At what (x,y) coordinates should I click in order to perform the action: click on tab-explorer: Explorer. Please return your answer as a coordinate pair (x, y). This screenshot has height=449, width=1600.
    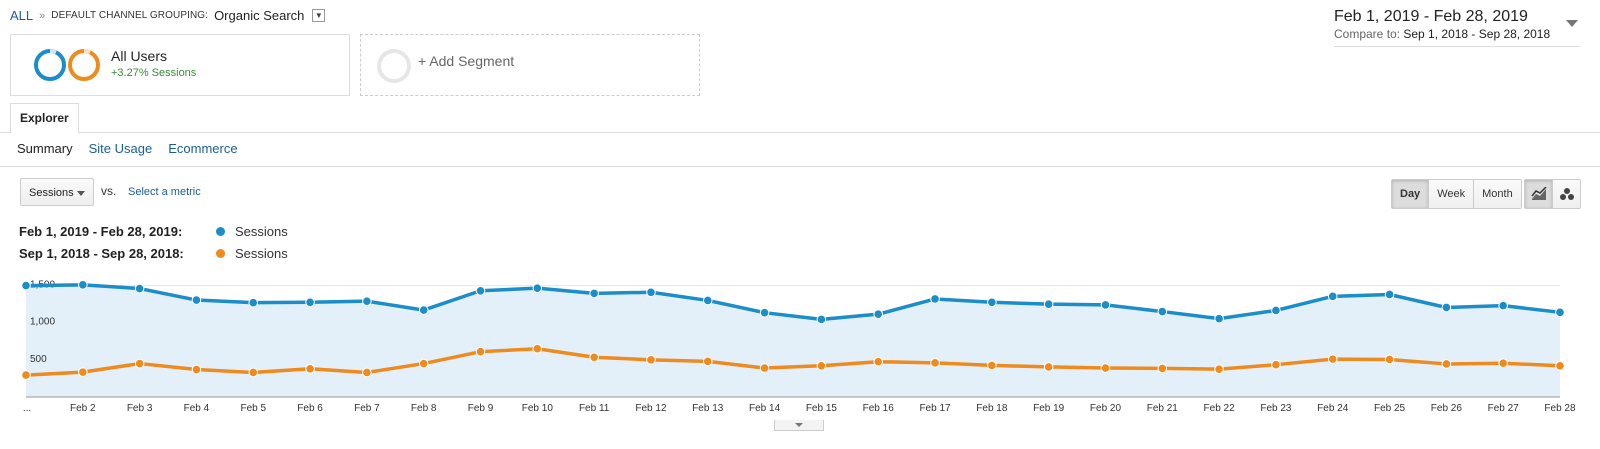
    Looking at the image, I should click on (44, 118).